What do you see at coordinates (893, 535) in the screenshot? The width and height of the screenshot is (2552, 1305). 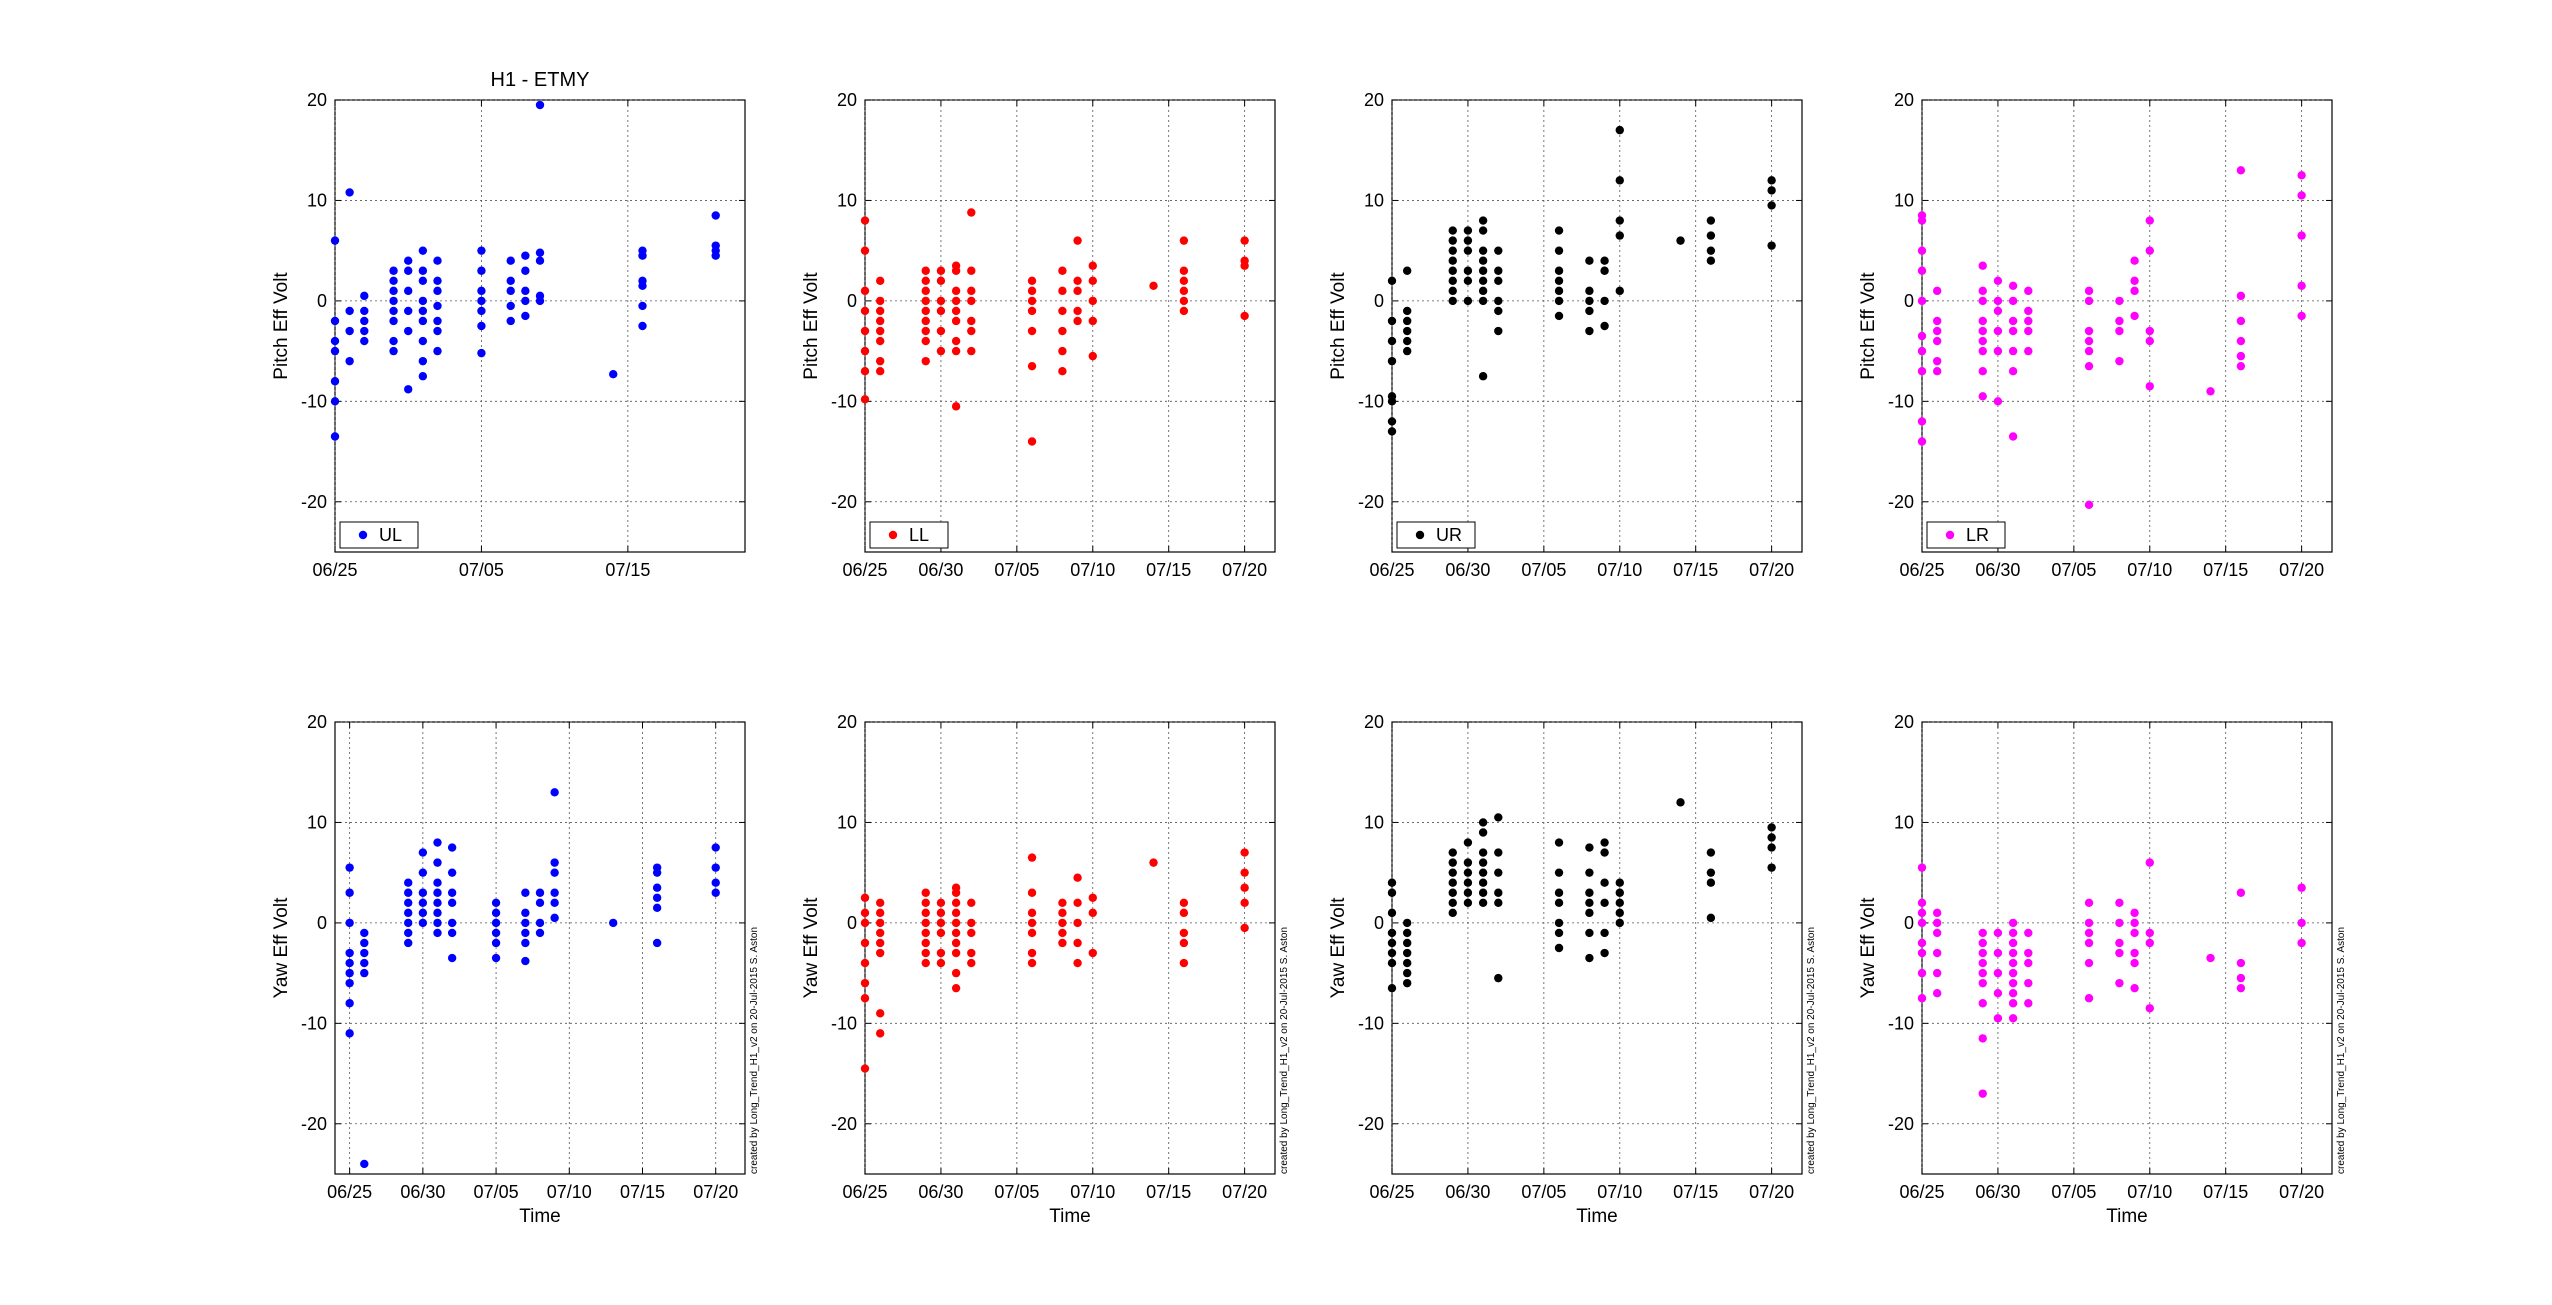 I see `legend-marker` at bounding box center [893, 535].